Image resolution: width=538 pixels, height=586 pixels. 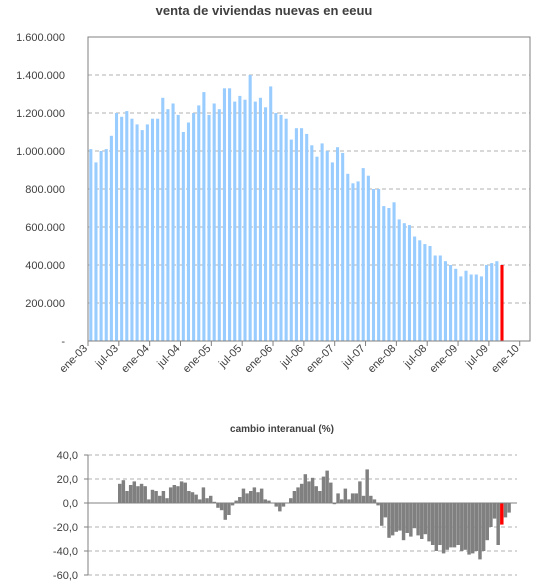 What do you see at coordinates (258, 359) in the screenshot?
I see `main-x-tick-label: ene-06` at bounding box center [258, 359].